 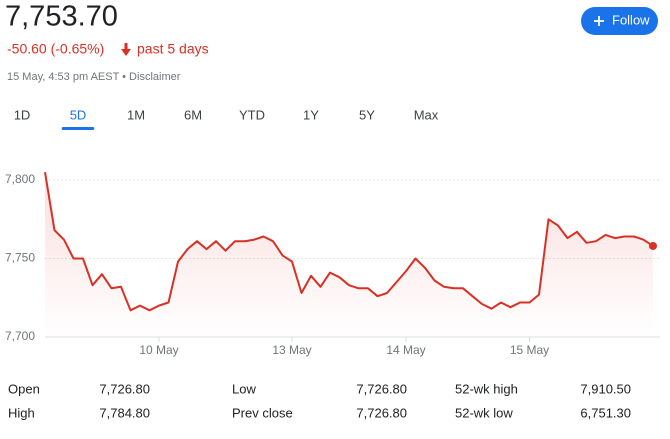 What do you see at coordinates (55, 49) in the screenshot?
I see `change: -50.60 (-0.65%)` at bounding box center [55, 49].